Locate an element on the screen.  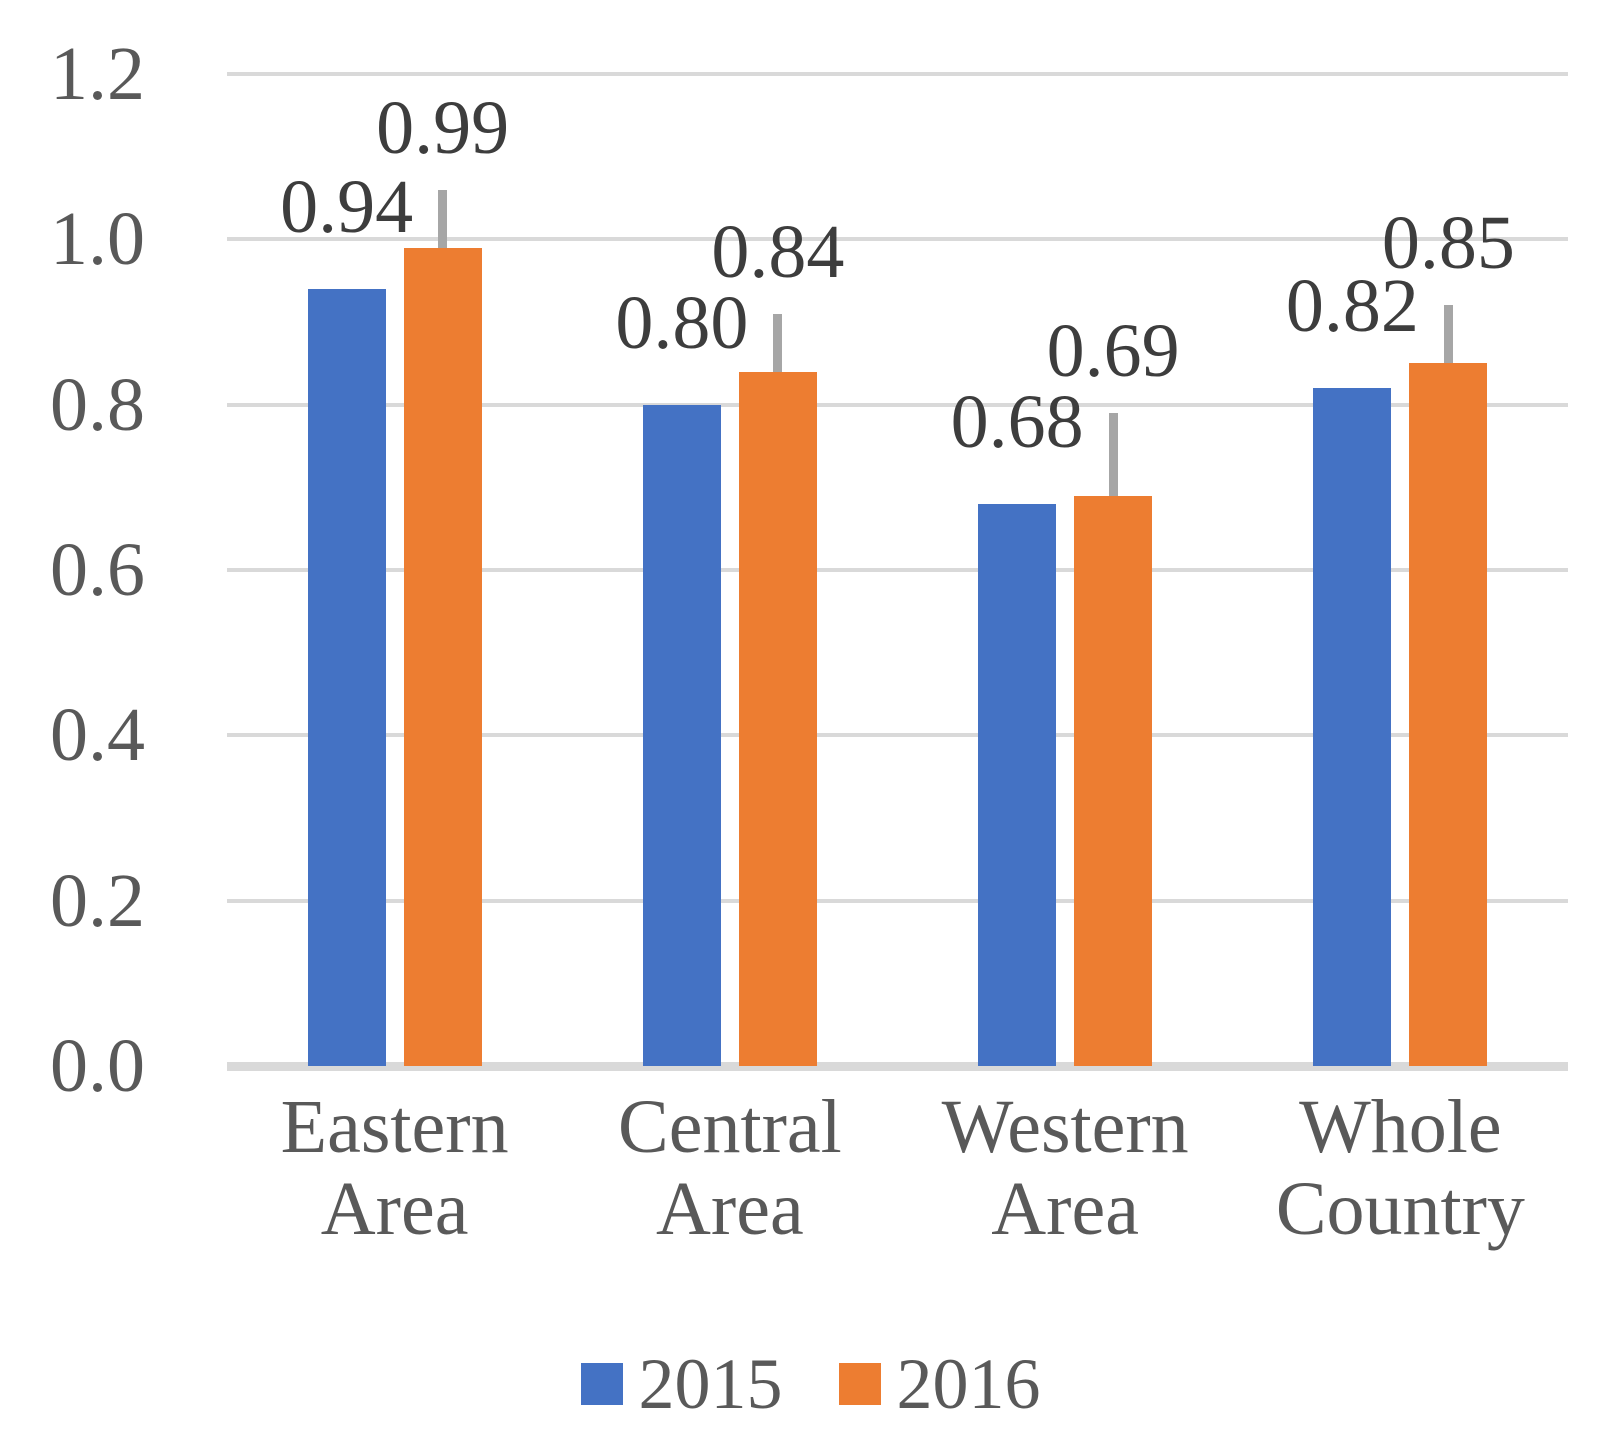
y-axis-tick-label: 0.8 is located at coordinates (97, 404).